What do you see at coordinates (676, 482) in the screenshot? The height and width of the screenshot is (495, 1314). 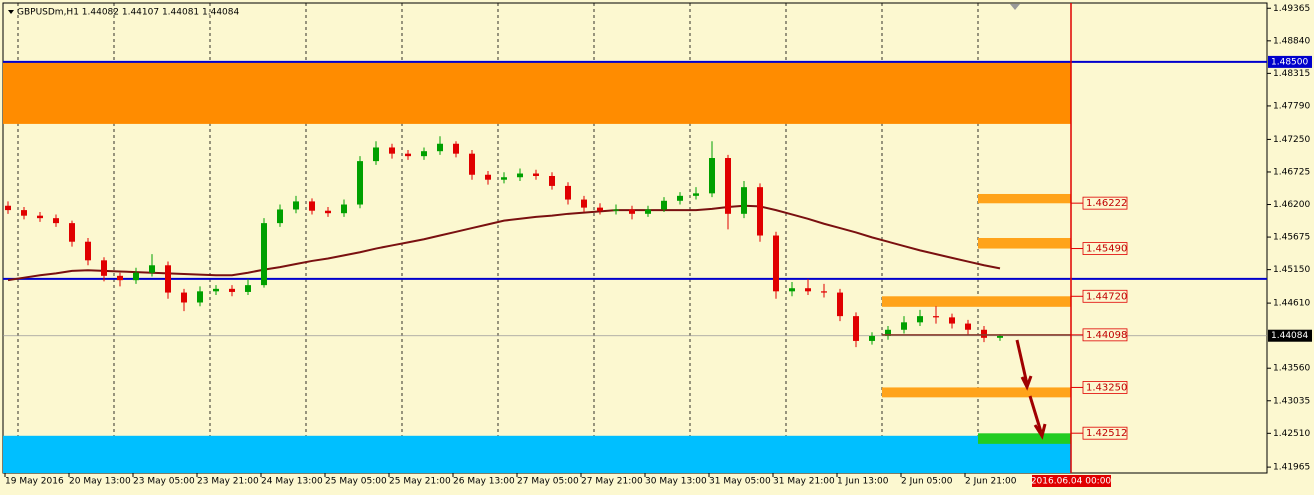 I see `x-tick-label: 30 May 13:00` at bounding box center [676, 482].